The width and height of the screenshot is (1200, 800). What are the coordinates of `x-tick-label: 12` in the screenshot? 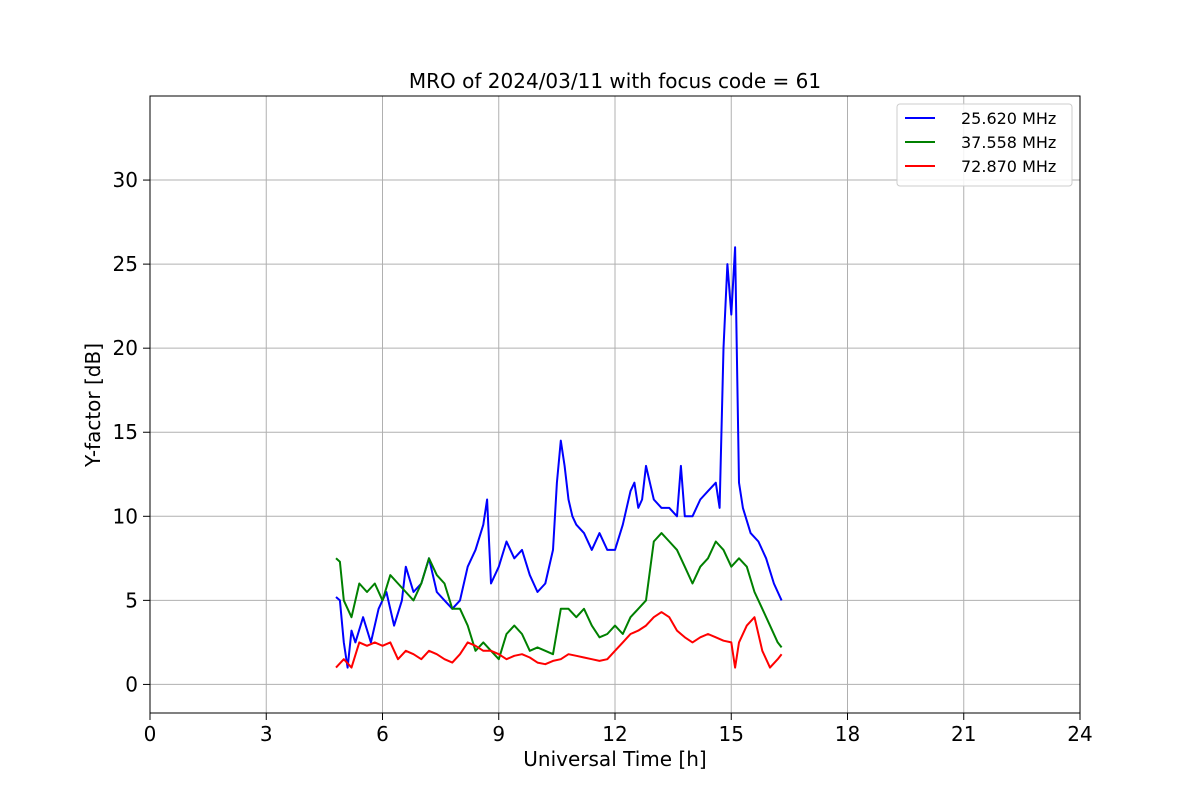 It's located at (614, 734).